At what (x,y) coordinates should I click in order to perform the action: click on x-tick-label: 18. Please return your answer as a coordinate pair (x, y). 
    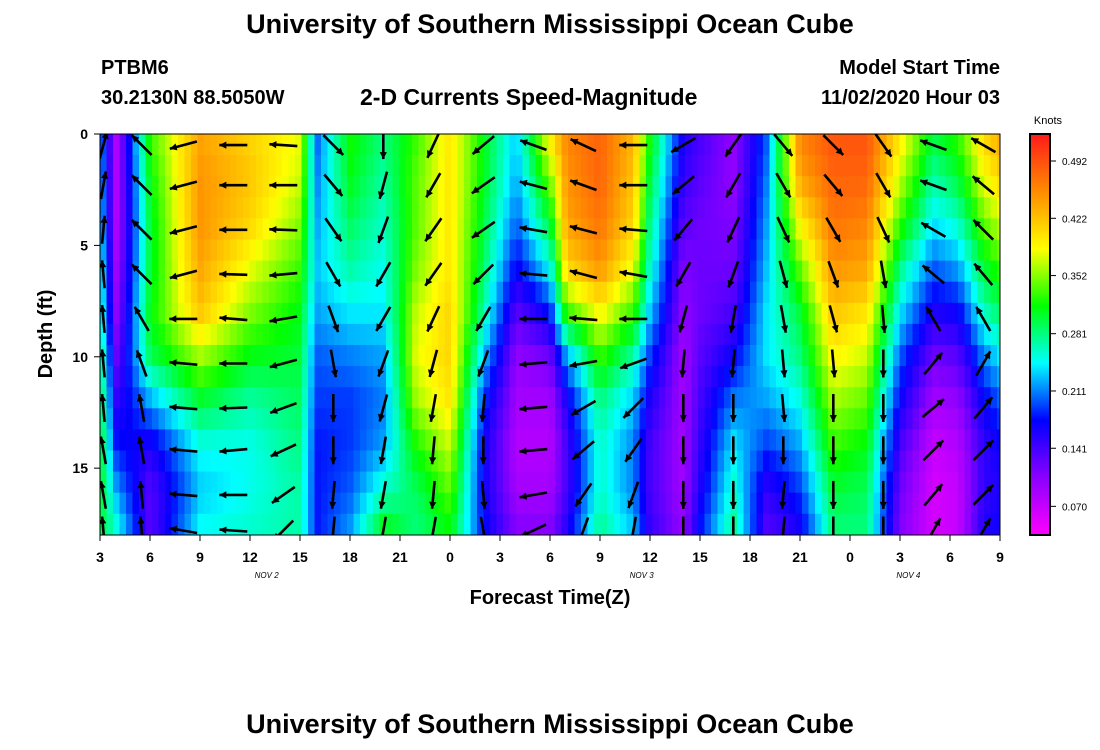
    Looking at the image, I should click on (750, 557).